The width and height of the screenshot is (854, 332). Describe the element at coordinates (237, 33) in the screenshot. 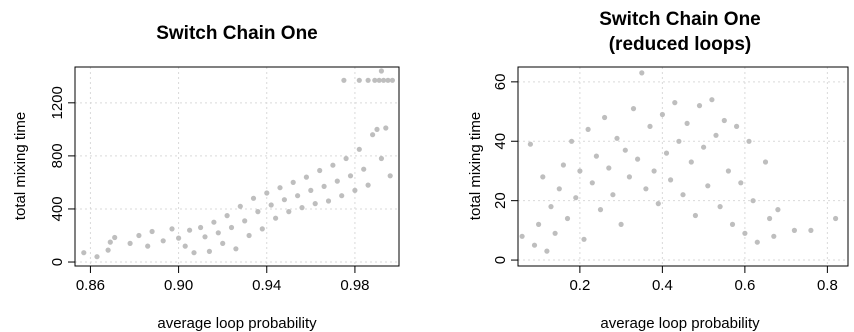

I see `chart-title-left: Switch Chain One` at that location.